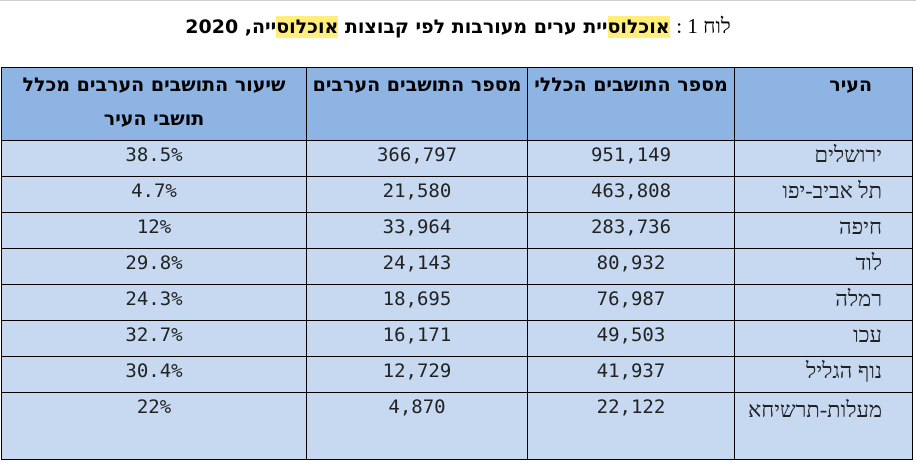  What do you see at coordinates (823, 338) in the screenshot?
I see `cell-city: עכו` at bounding box center [823, 338].